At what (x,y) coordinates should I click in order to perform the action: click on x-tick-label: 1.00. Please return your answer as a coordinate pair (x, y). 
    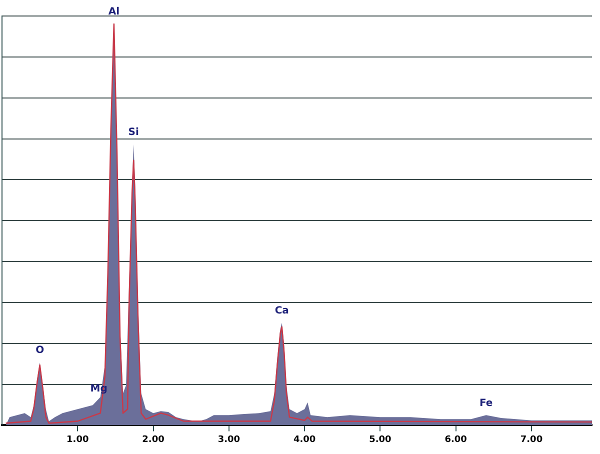
    Looking at the image, I should click on (77, 439).